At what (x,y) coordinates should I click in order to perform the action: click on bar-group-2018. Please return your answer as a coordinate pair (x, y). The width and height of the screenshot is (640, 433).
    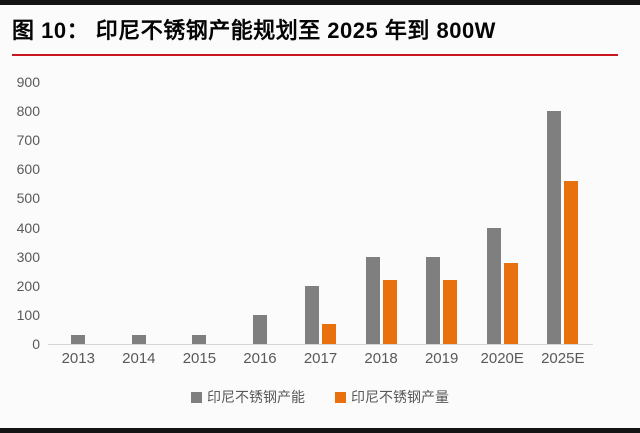
    Looking at the image, I should click on (381, 213).